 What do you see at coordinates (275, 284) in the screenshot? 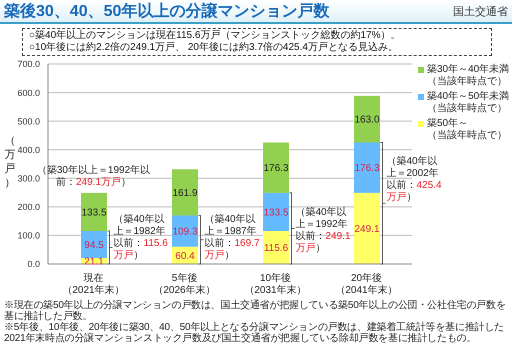
I see `x-tick-label: 10年後（2031年末）` at bounding box center [275, 284].